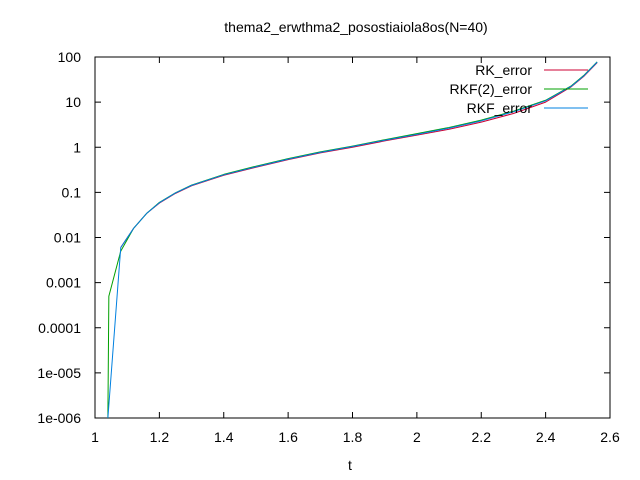  I want to click on y-tick-label: 1e-006, so click(59, 418).